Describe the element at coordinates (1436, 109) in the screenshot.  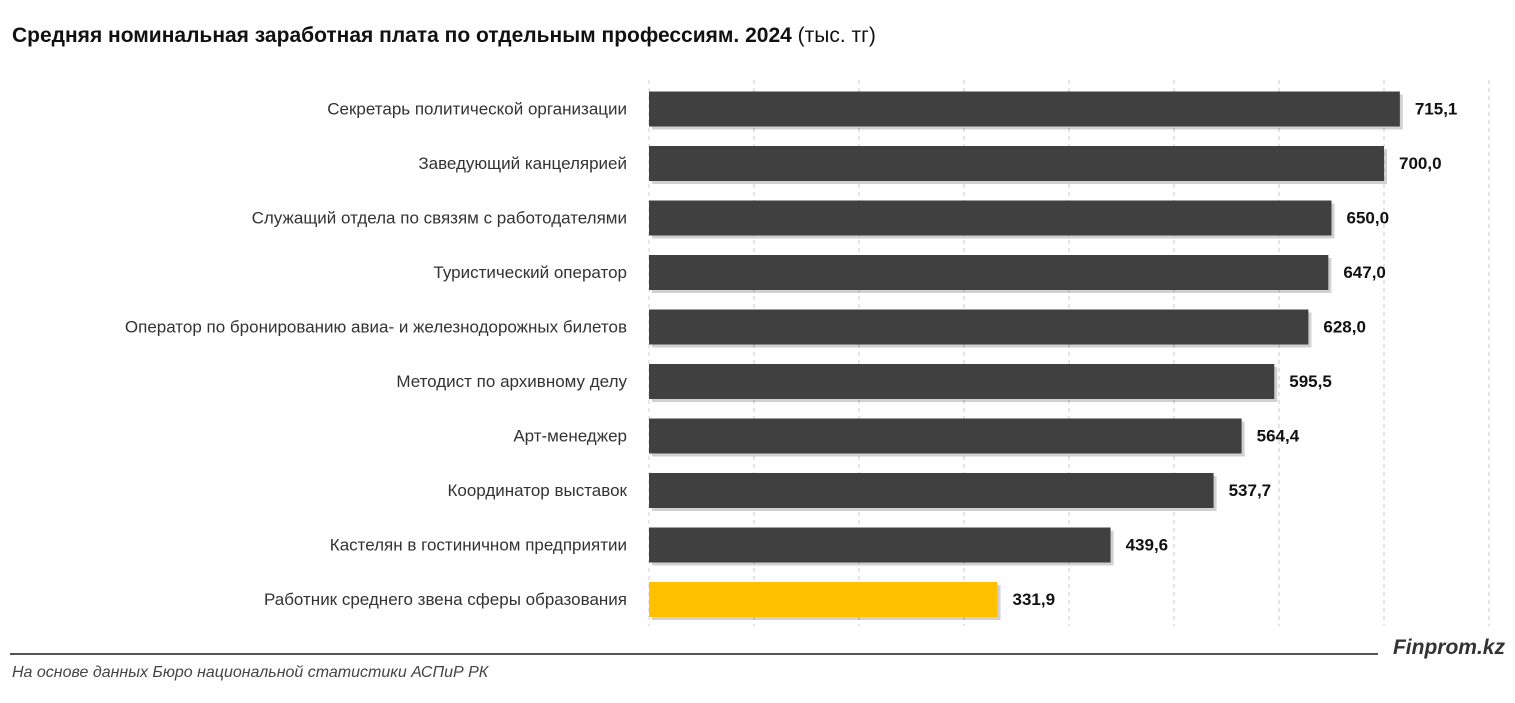
I see `value-label: 715,1` at that location.